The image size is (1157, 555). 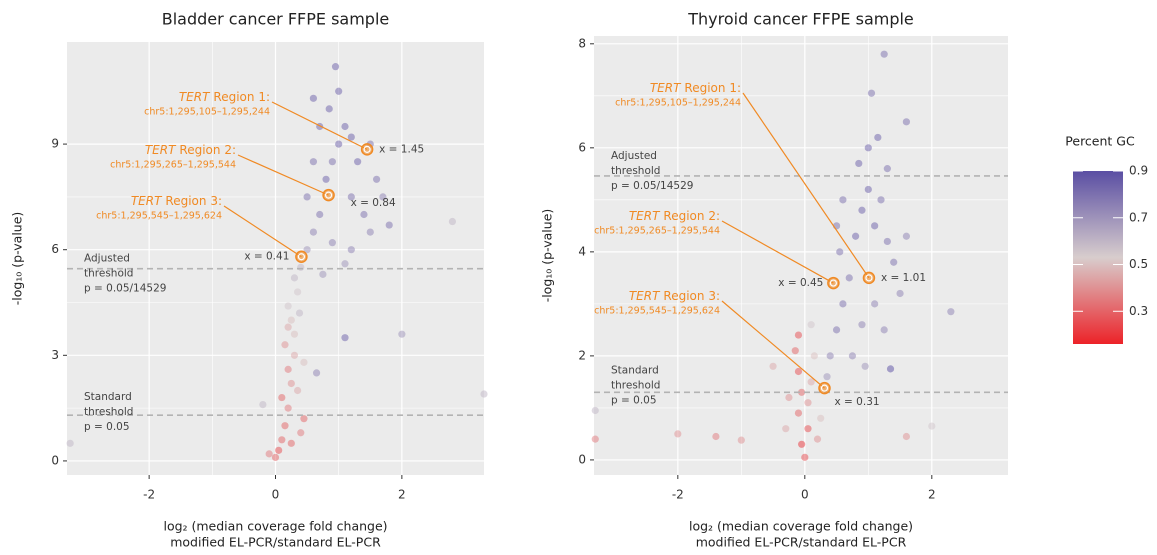 I want to click on threshold-label: Standard, so click(x=635, y=370).